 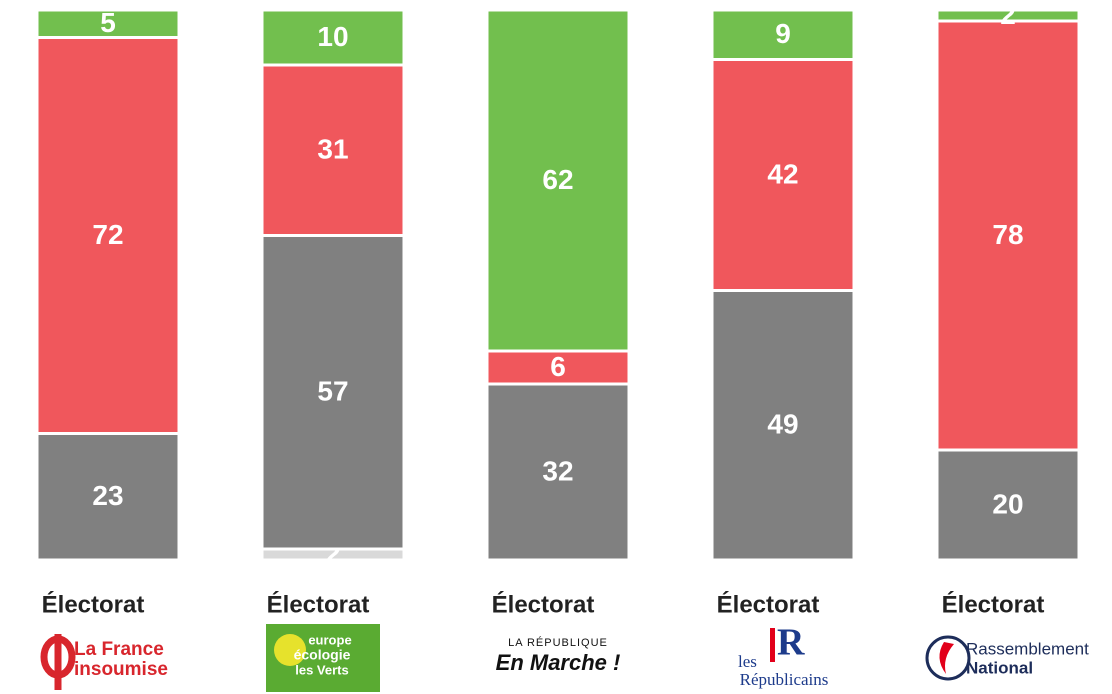 What do you see at coordinates (322, 655) in the screenshot?
I see `logo-text: écologie` at bounding box center [322, 655].